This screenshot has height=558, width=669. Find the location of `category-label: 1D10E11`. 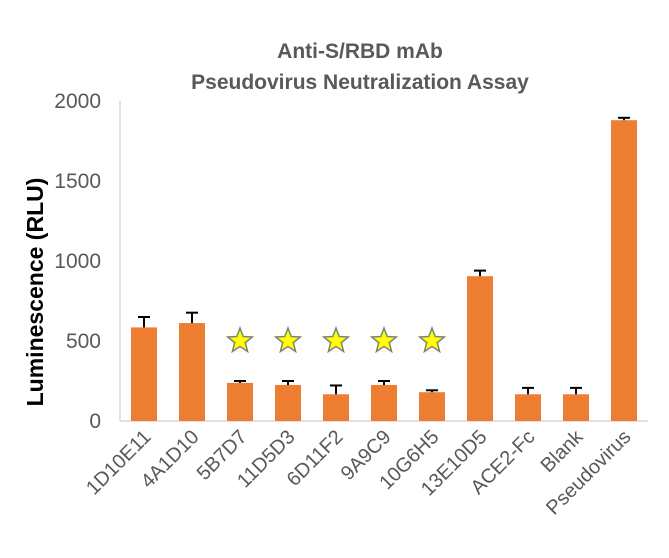

category-label: 1D10E11 is located at coordinates (118, 462).